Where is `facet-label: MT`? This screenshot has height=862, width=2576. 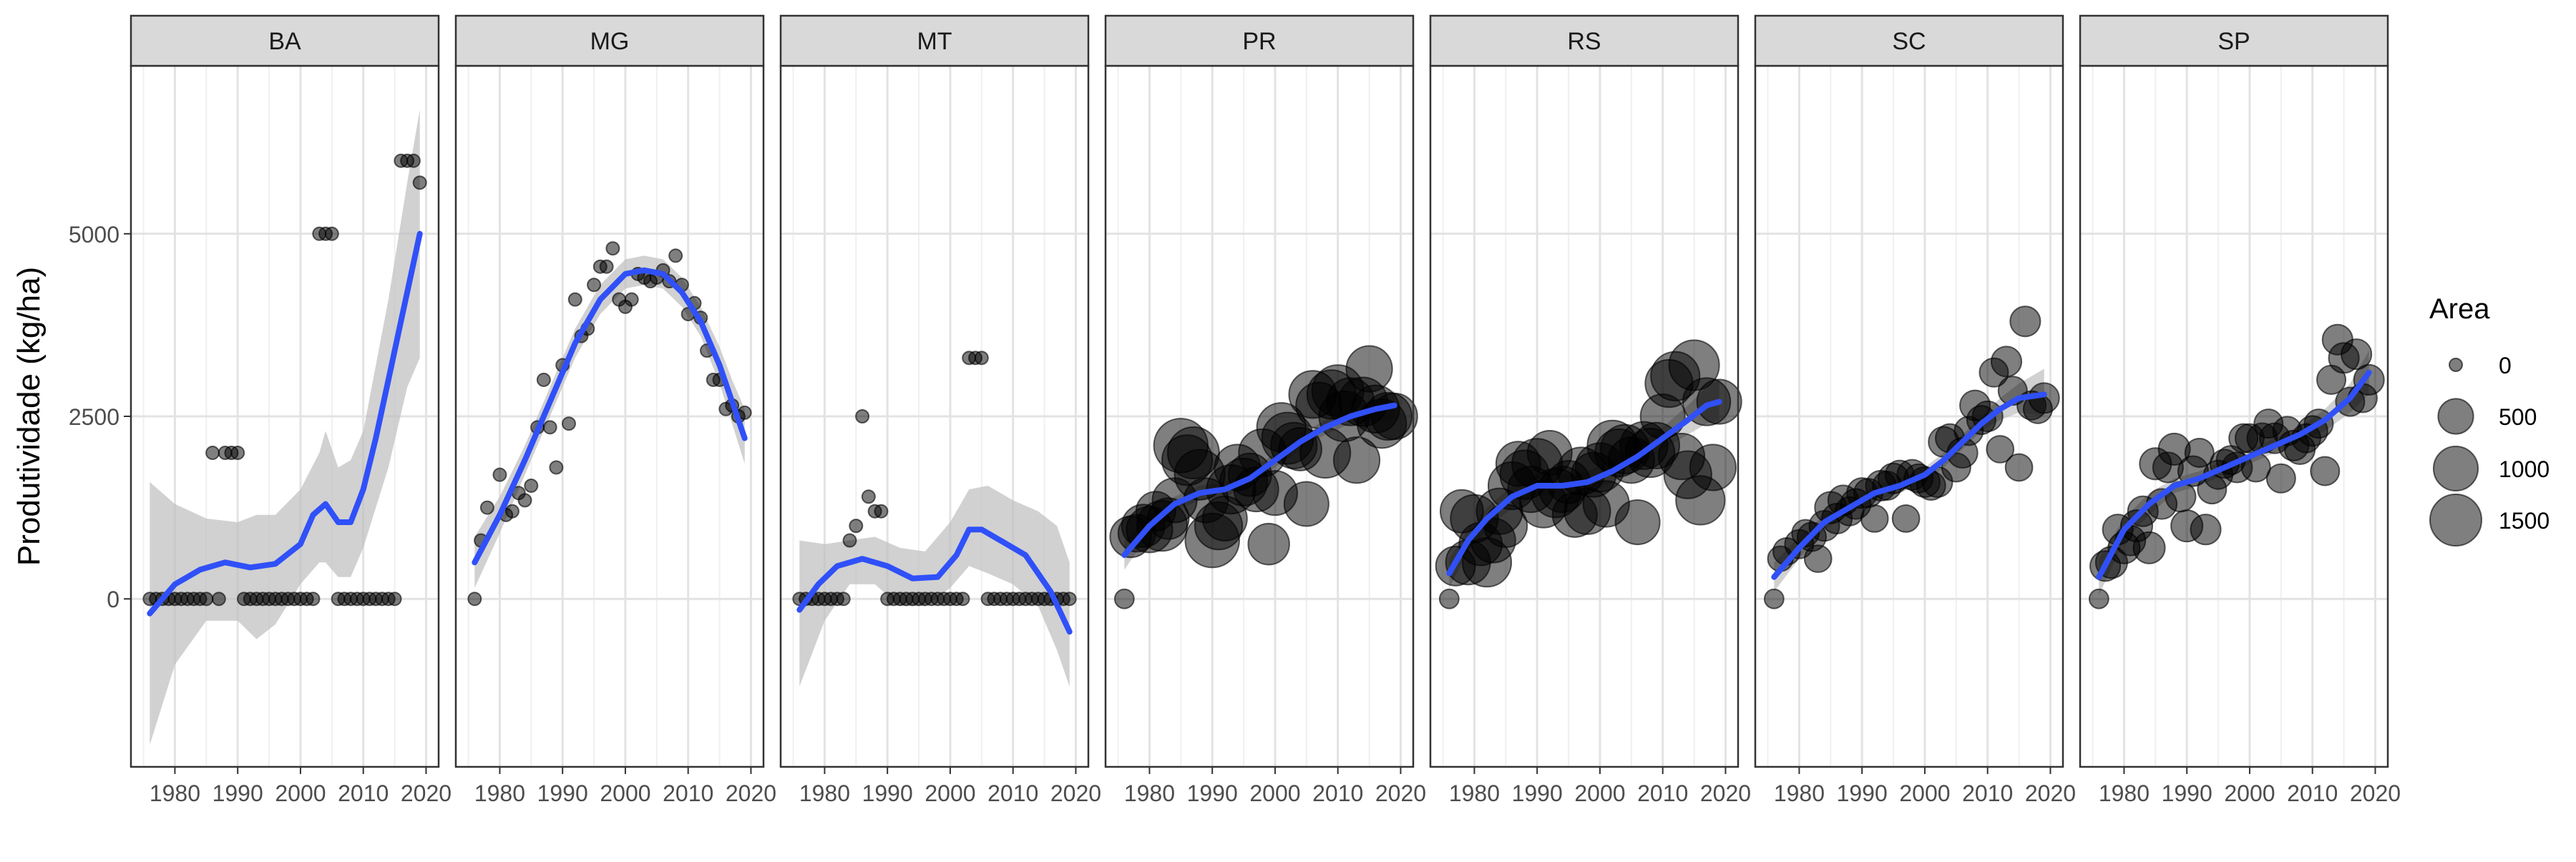 facet-label: MT is located at coordinates (934, 42).